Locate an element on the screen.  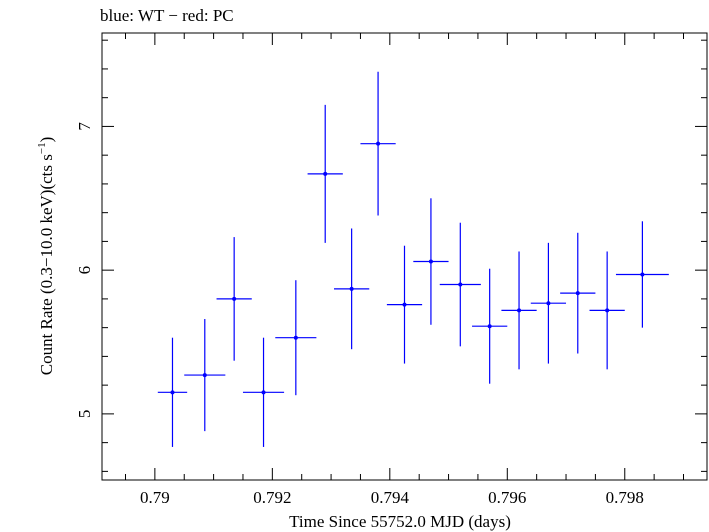
y-axis-label-close: ) is located at coordinates (46, 140).